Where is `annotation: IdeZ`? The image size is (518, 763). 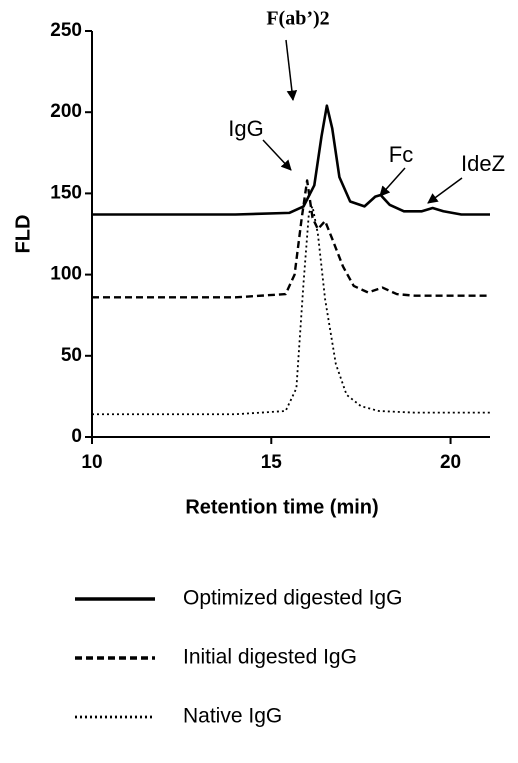 annotation: IdeZ is located at coordinates (483, 163).